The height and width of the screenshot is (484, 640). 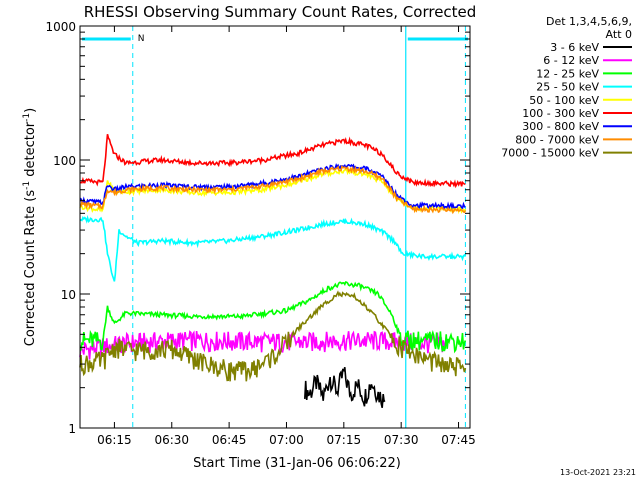 What do you see at coordinates (72, 429) in the screenshot?
I see `y-tick-label: 1` at bounding box center [72, 429].